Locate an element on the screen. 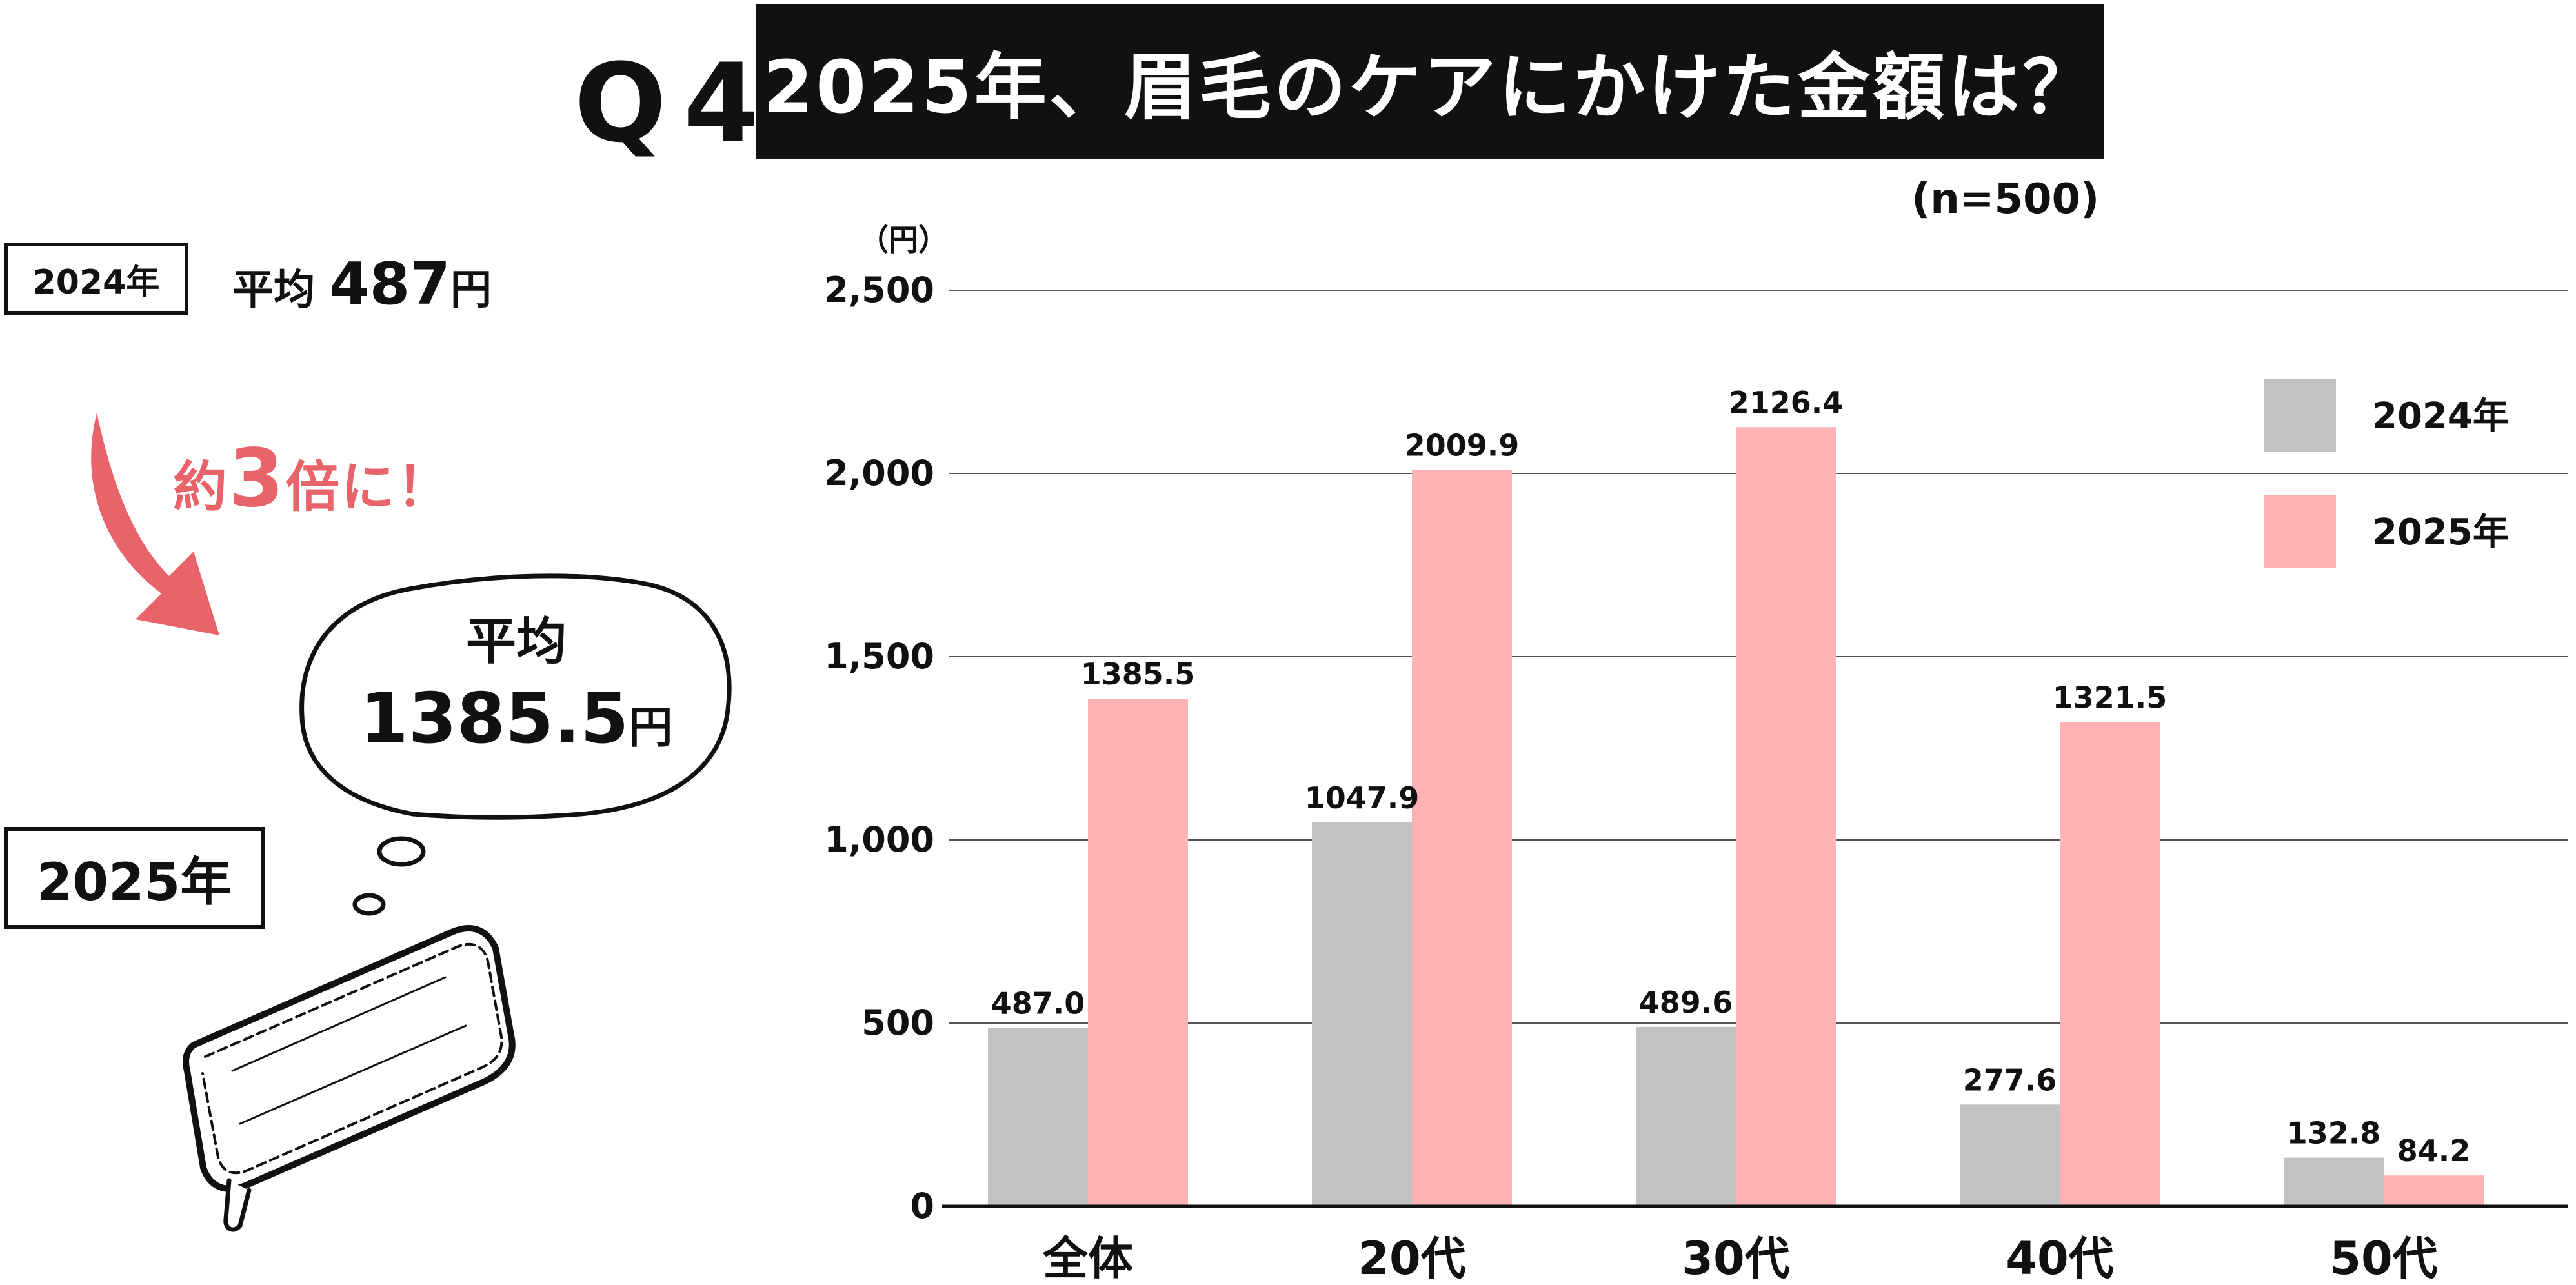 Image resolution: width=2576 pixels, height=1285 pixels. bubble-average-label: 平均 is located at coordinates (516, 642).